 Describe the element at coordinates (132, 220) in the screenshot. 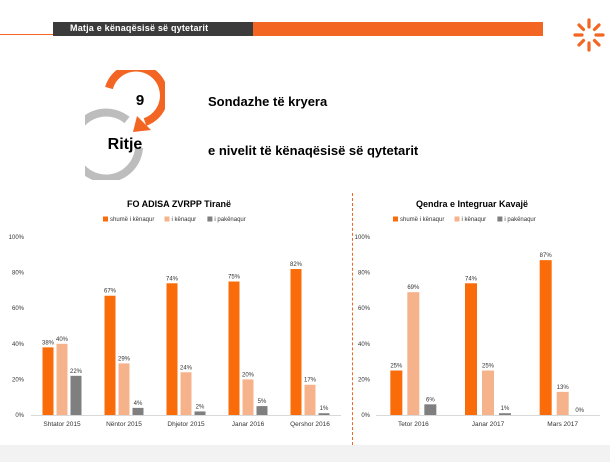

I see `tirane-legend-label: shumë i kënaqur` at that location.